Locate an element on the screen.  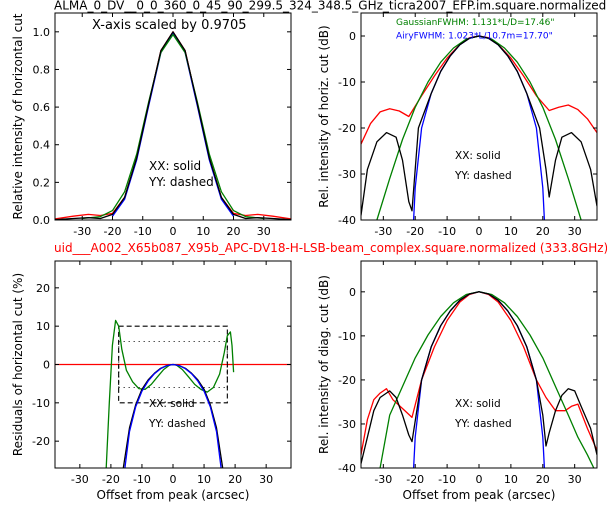
y-axis-label: Residuals of horizontal cut (%) is located at coordinates (18, 364).